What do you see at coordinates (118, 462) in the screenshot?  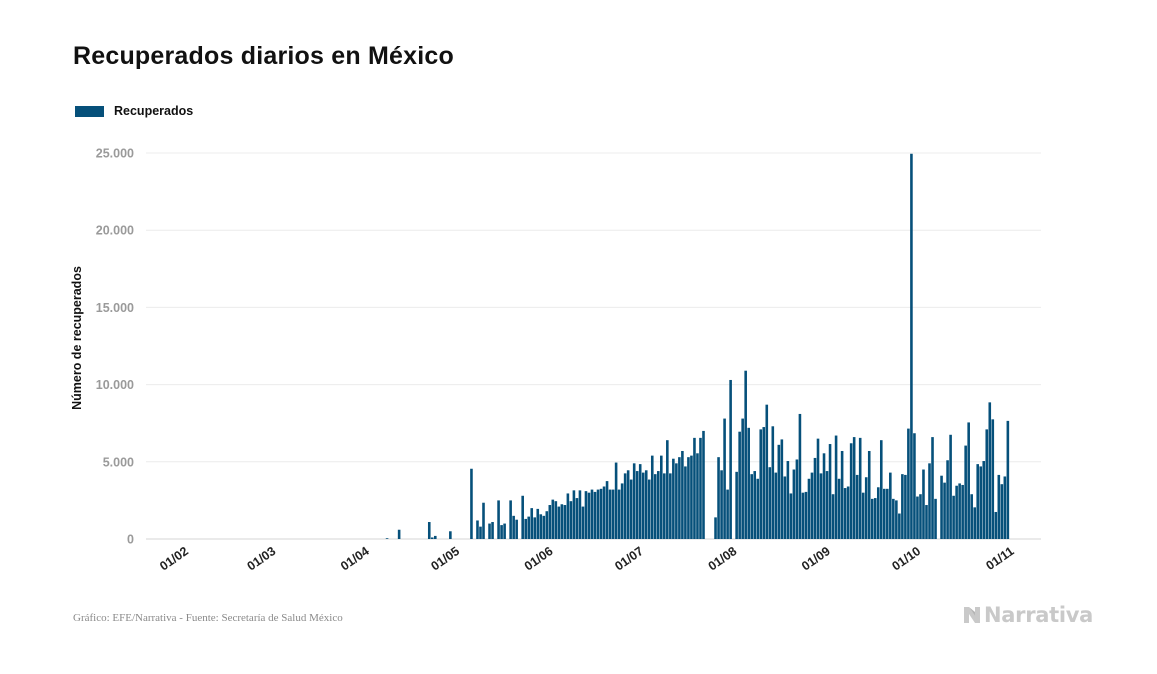 I see `y-tick-label: 5.000` at bounding box center [118, 462].